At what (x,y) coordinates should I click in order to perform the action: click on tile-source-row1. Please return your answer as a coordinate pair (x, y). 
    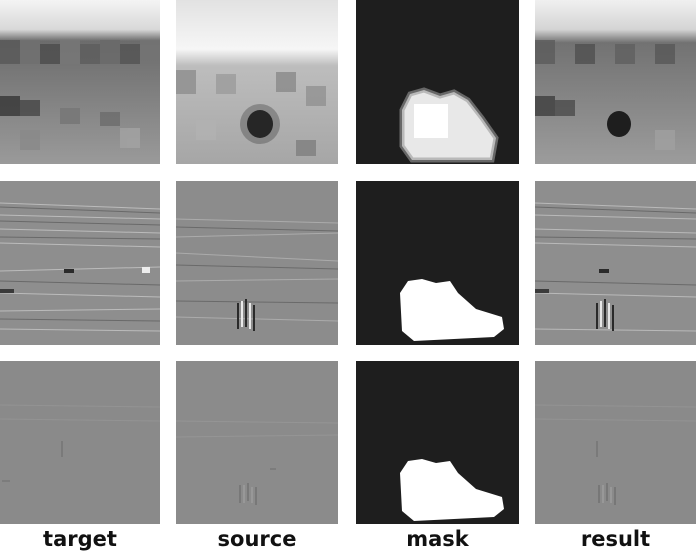
    Looking at the image, I should click on (257, 82).